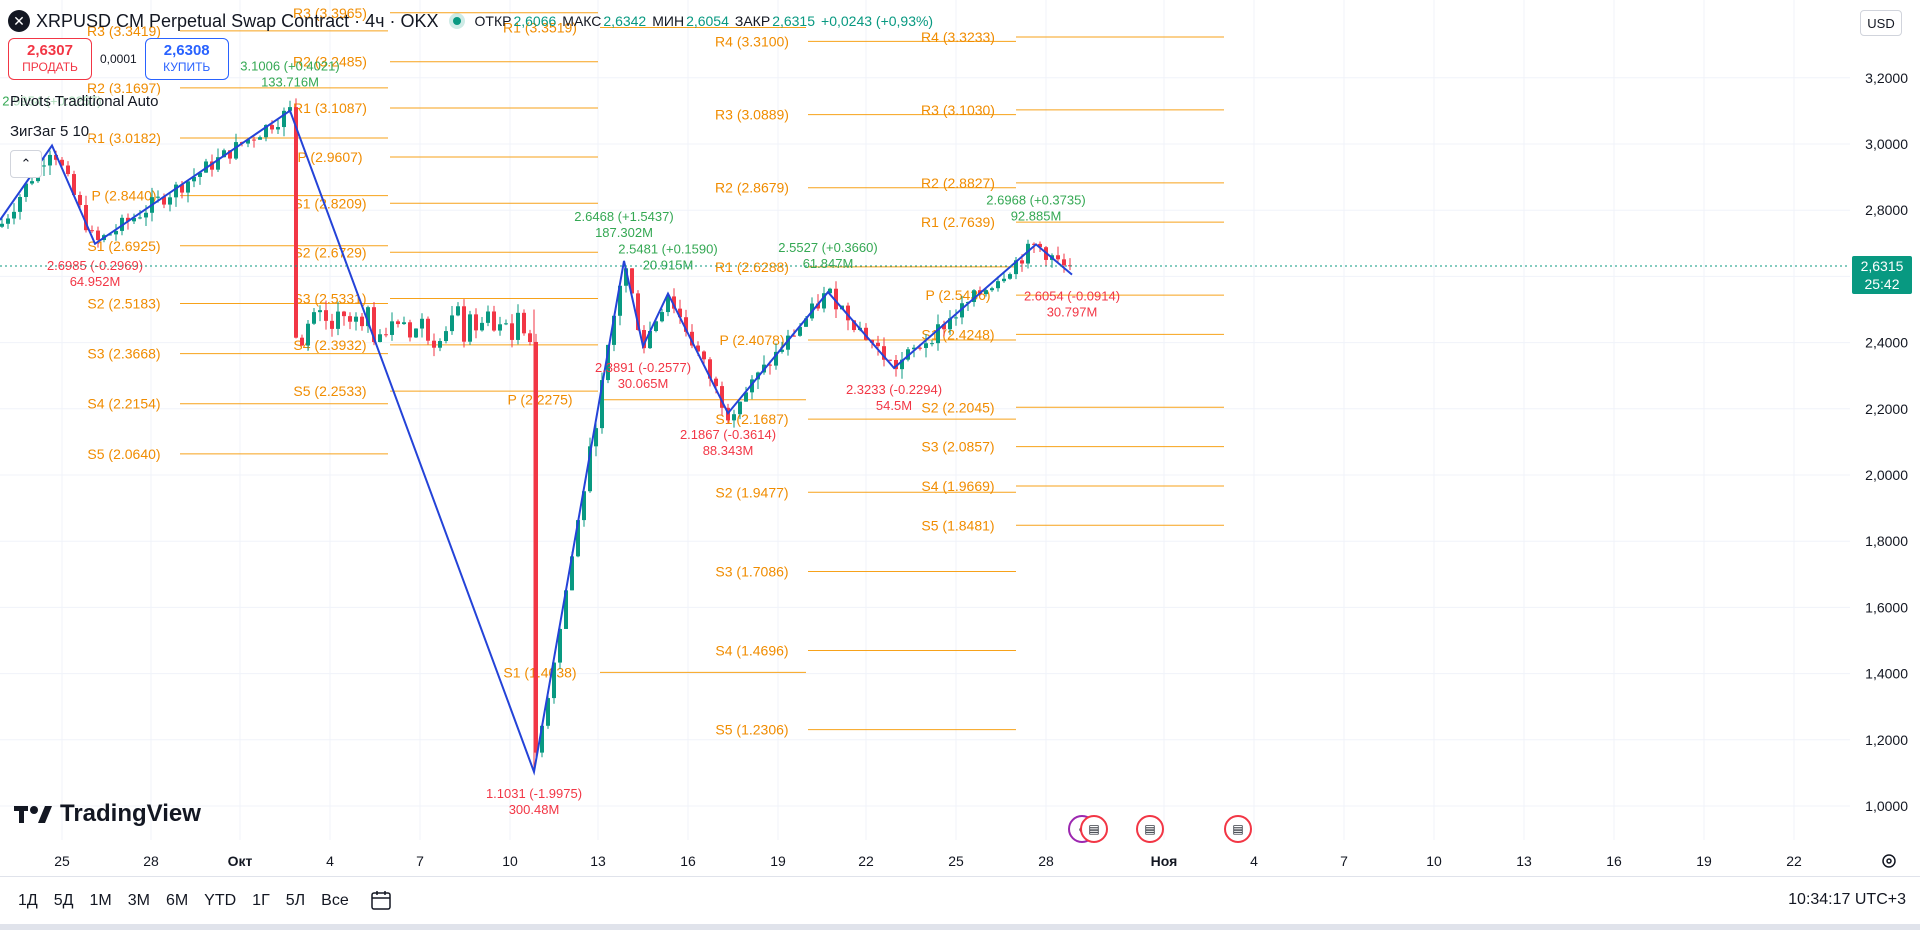 The image size is (1920, 930). Describe the element at coordinates (752, 115) in the screenshot. I see `pivot-label: R3 (3.0889)` at that location.